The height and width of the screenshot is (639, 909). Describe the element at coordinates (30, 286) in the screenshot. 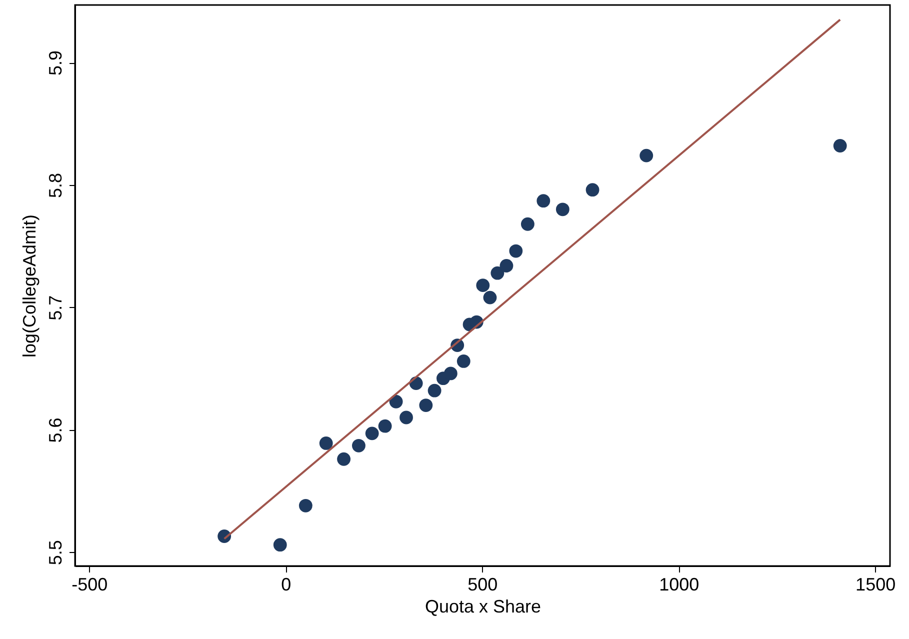

I see `y-axis-title: log(CollegeAdmit)` at that location.